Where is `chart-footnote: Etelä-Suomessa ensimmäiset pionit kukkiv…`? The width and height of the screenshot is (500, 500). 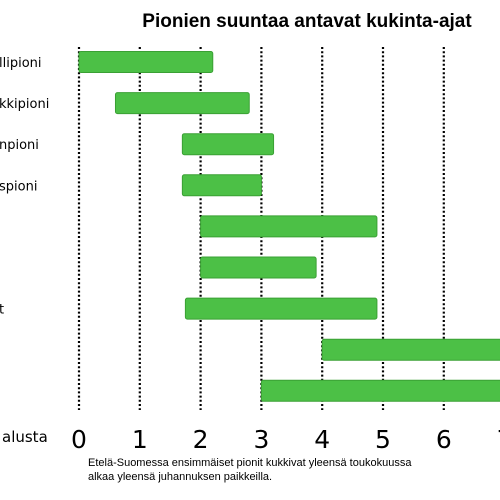 chart-footnote: Etelä-Suomessa ensimmäiset pionit kukkiv… is located at coordinates (294, 470).